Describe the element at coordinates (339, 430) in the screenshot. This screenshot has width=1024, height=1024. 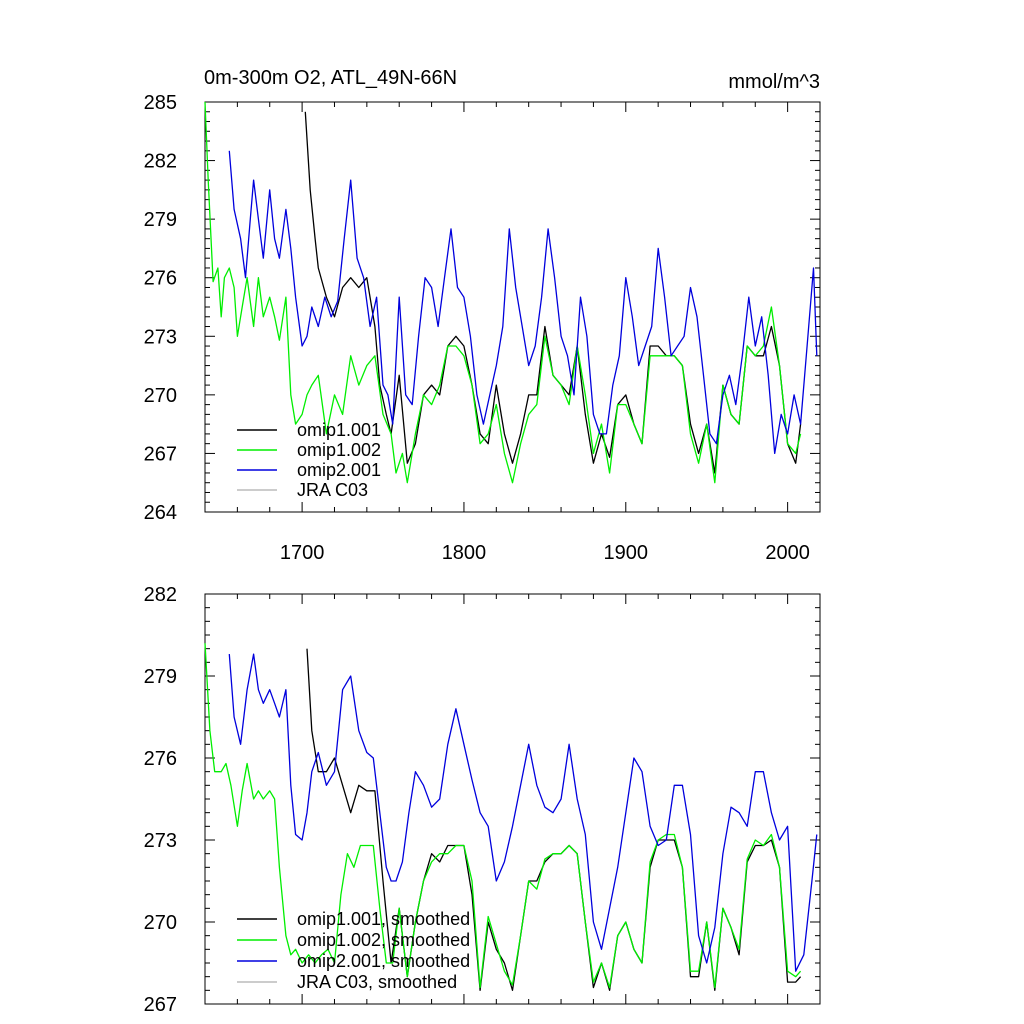
I see `legend-label: omip1.001` at that location.